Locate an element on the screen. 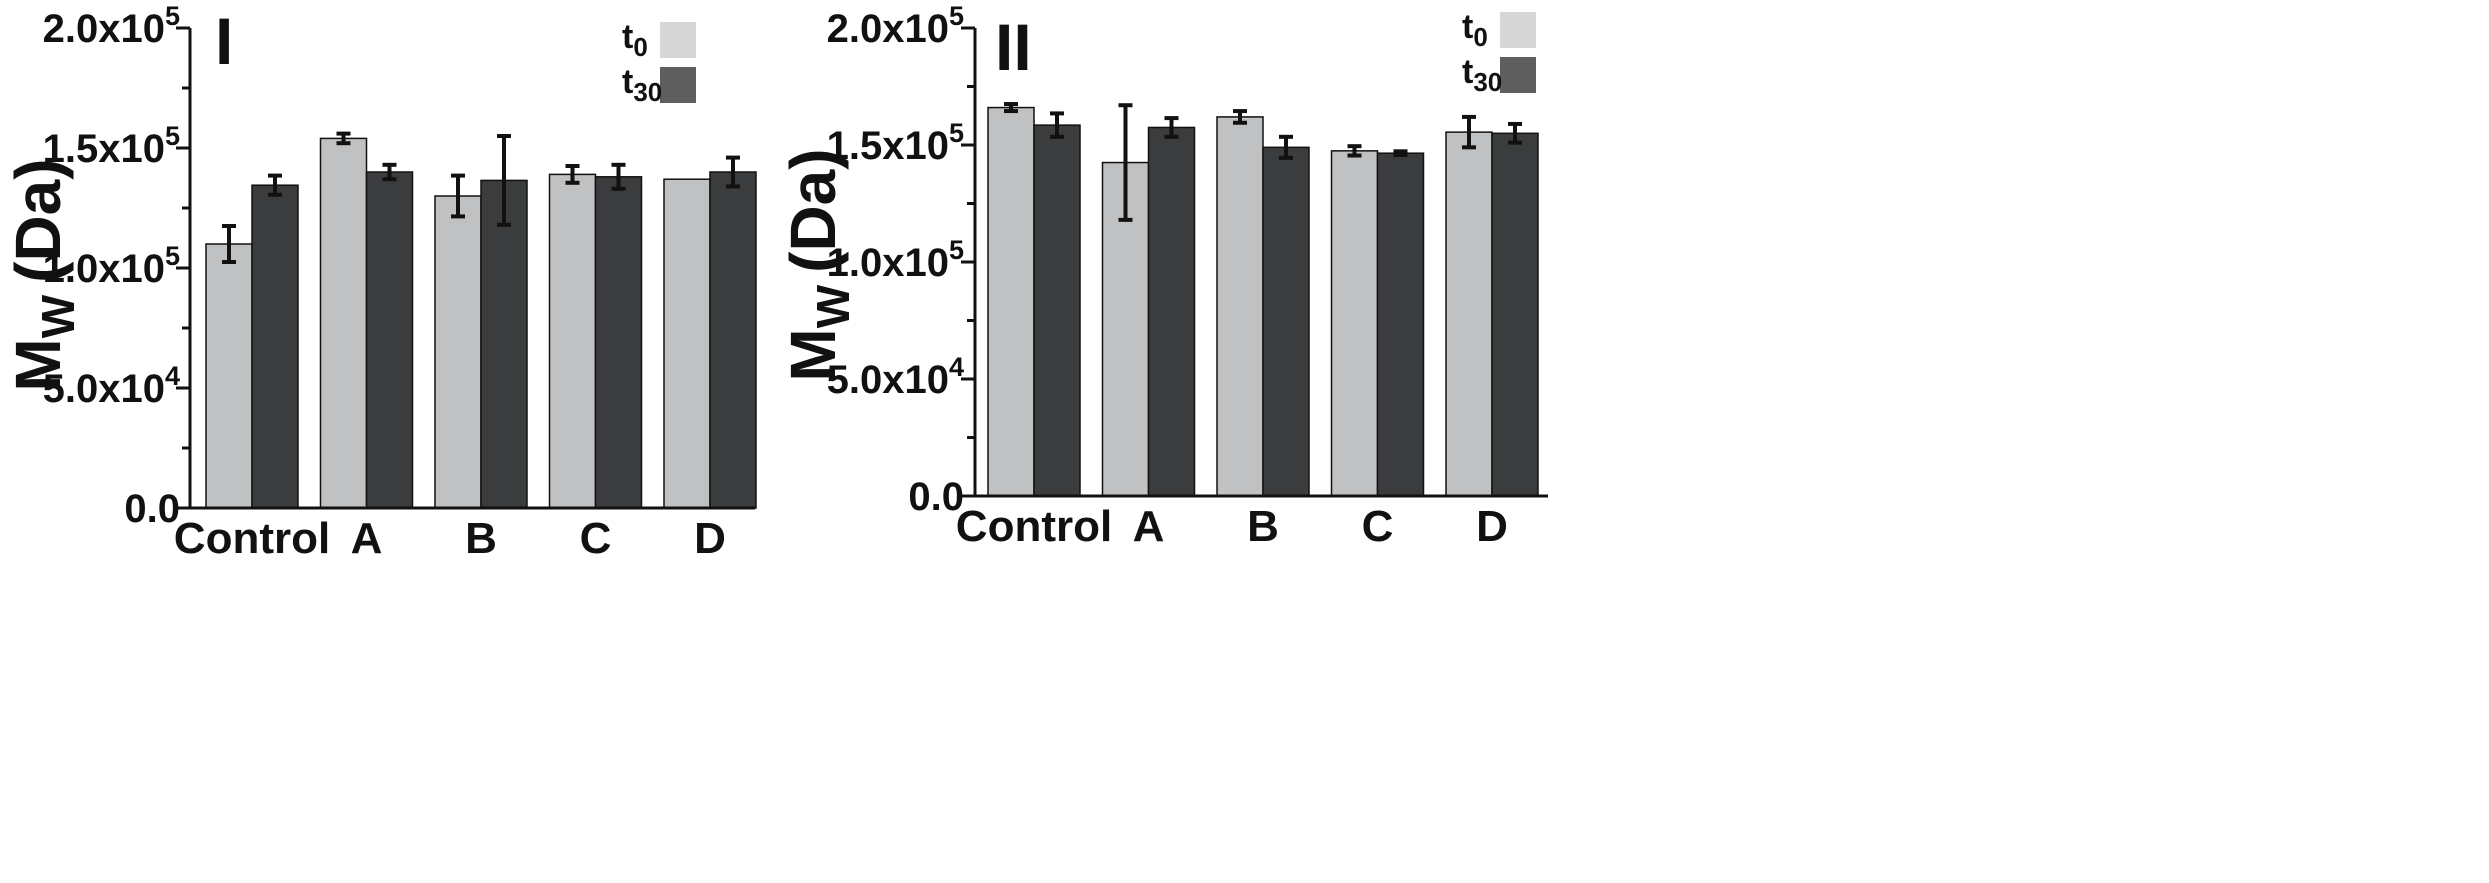  bar-t0-a is located at coordinates (343, 323).